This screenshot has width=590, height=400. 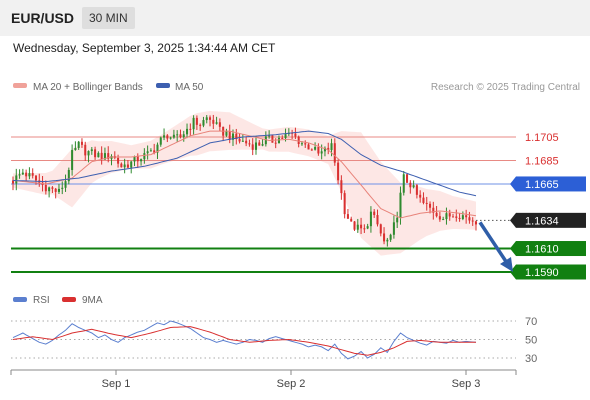 I want to click on instrument-name: EUR/USD, so click(x=43, y=18).